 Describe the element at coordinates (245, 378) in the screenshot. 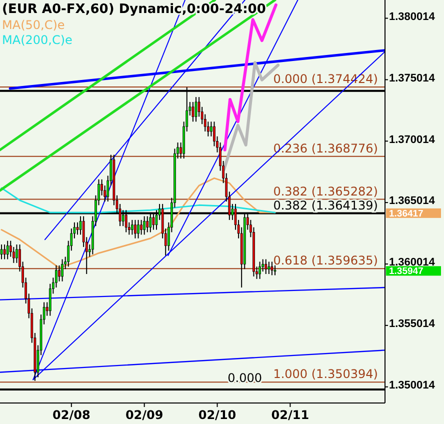

I see `annotation: 0.000` at that location.